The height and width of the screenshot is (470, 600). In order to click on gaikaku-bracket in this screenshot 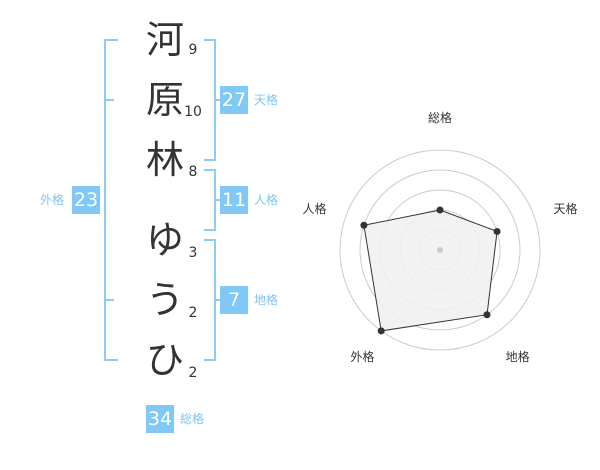, I will do `click(111, 200)`.